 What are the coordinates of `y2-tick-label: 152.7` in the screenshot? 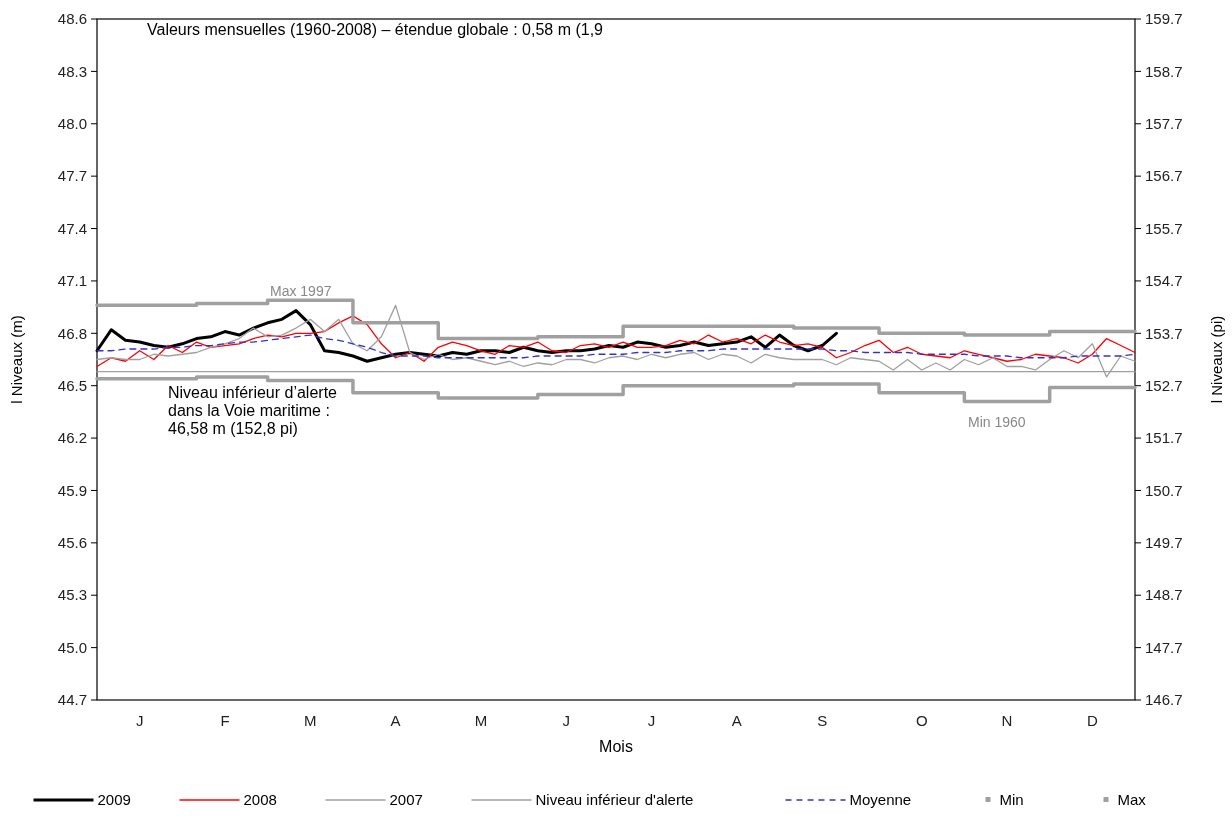 It's located at (1164, 385).